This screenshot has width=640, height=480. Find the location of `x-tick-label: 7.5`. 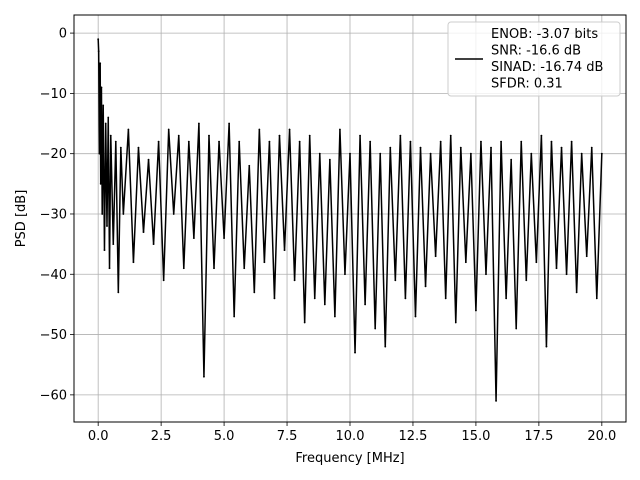

x-tick-label: 7.5 is located at coordinates (287, 436).